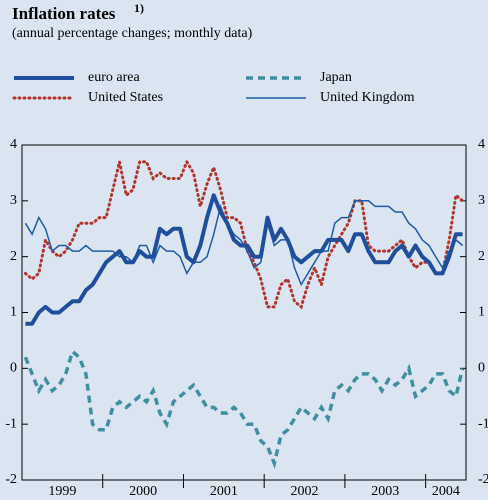  What do you see at coordinates (481, 368) in the screenshot?
I see `y2-tick-label: 0` at bounding box center [481, 368].